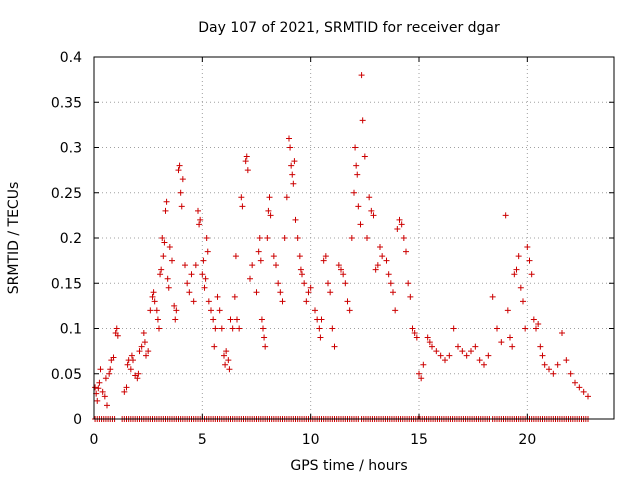 This screenshot has width=640, height=480. Describe the element at coordinates (311, 440) in the screenshot. I see `x-tick-label: 10` at that location.